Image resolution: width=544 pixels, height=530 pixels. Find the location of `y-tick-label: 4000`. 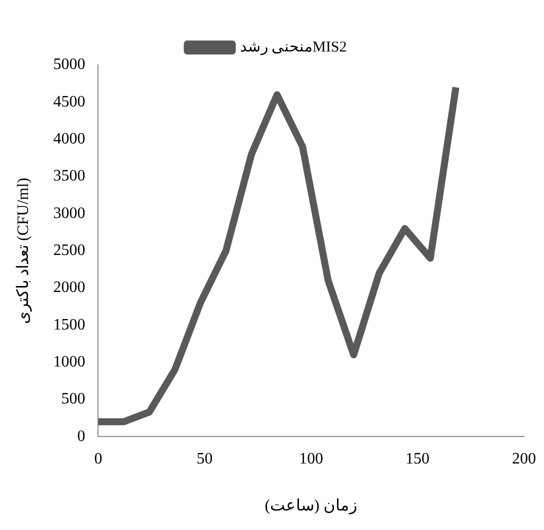

y-tick-label: 4000 is located at coordinates (69, 139).